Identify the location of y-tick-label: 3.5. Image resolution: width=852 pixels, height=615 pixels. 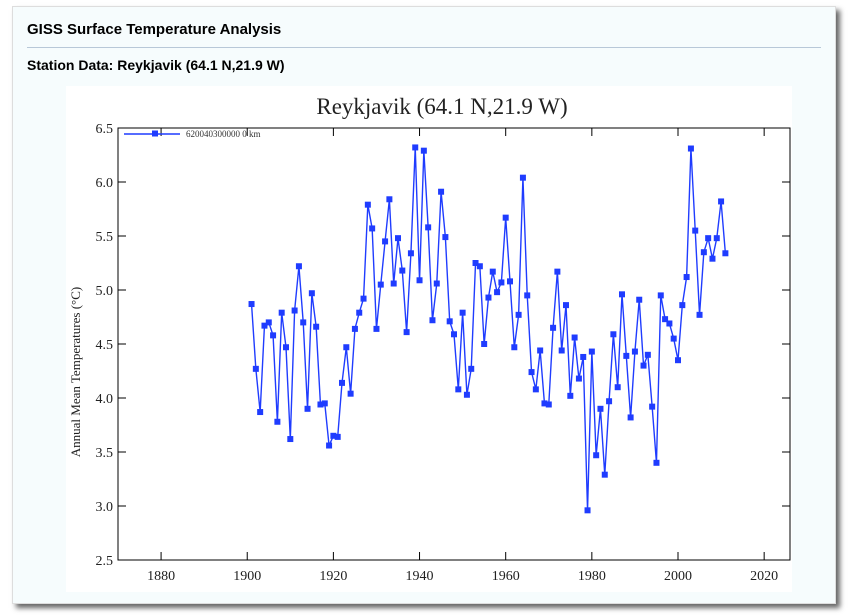
(105, 453).